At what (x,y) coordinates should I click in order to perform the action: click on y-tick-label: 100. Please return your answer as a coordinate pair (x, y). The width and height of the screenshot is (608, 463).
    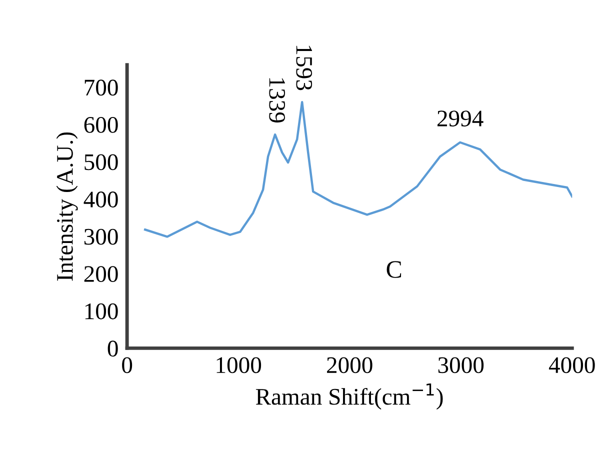
    Looking at the image, I should click on (101, 311).